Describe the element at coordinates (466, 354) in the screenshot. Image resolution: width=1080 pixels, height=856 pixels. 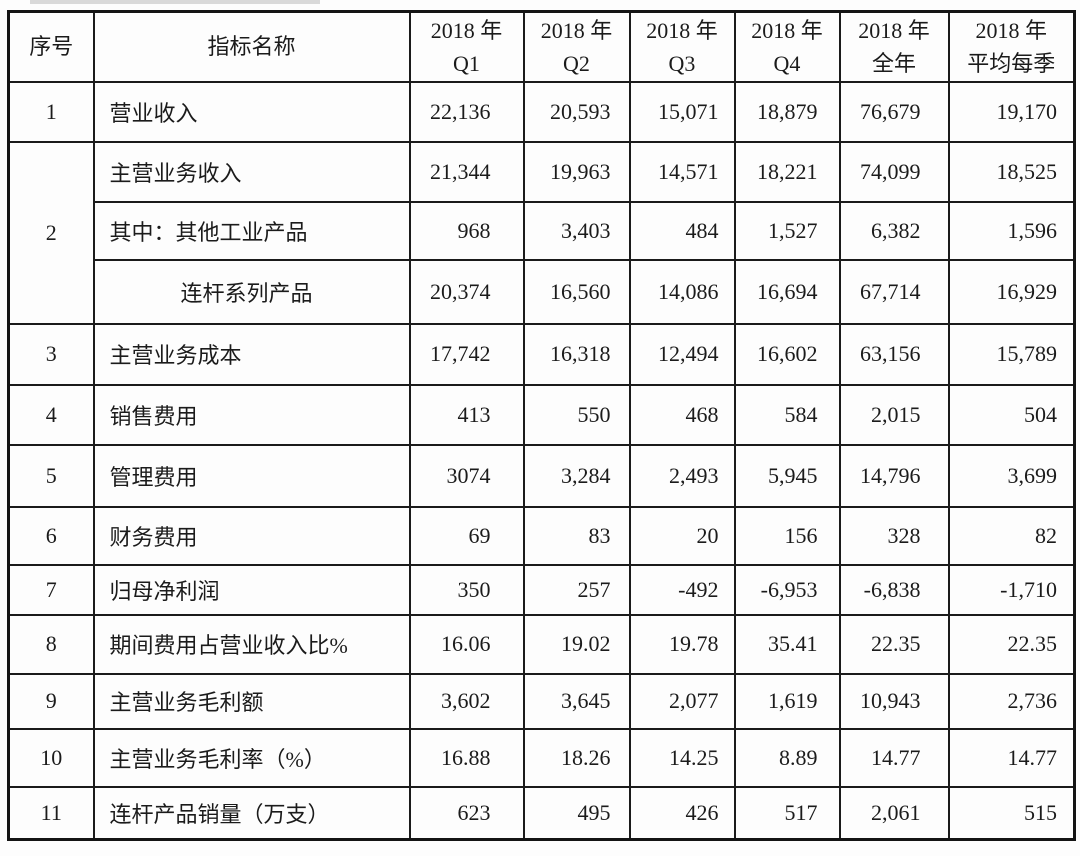
I see `value-cell: 17,742` at that location.